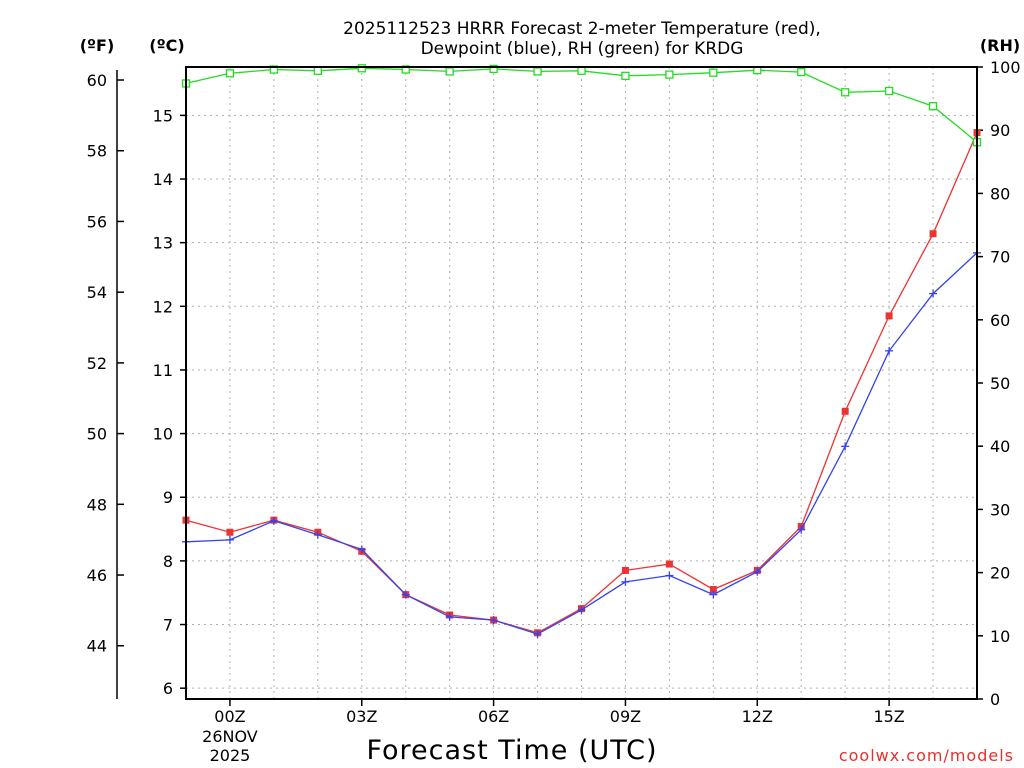 The image size is (1024, 768). Describe the element at coordinates (166, 45) in the screenshot. I see `celsius-unit-label: (ºC)` at that location.